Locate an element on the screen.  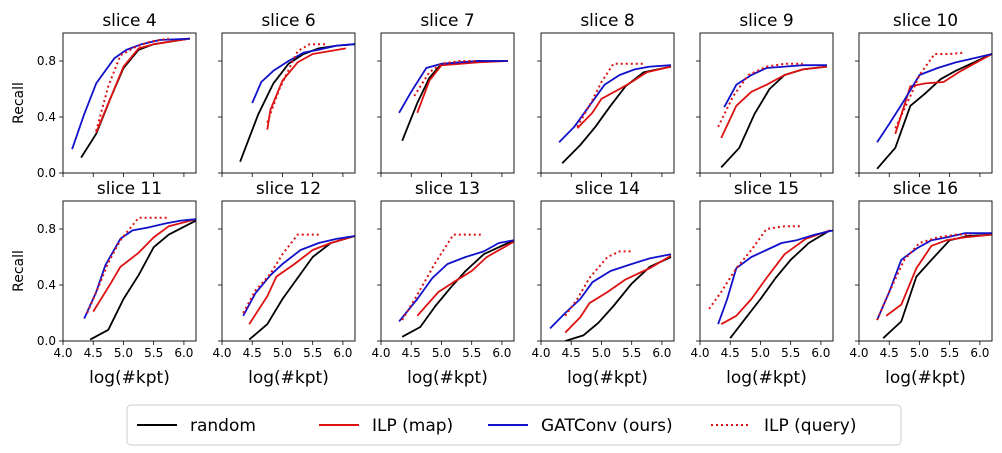
subplot-slice-13: slice 13 4.0 4.5 5.0 5.5 6.0 log(#kpt) is located at coordinates (443, 283).